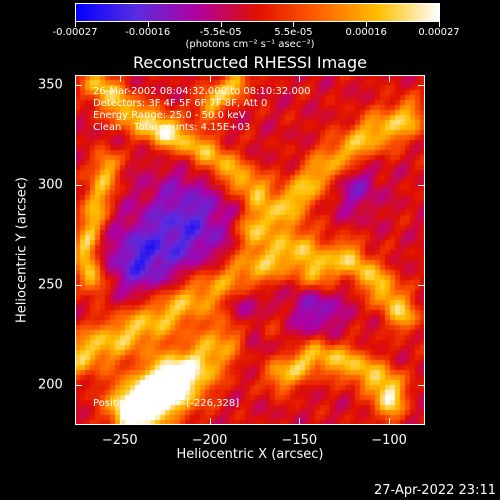 The width and height of the screenshot is (500, 500). I want to click on y-tick-label: 250, so click(50, 285).